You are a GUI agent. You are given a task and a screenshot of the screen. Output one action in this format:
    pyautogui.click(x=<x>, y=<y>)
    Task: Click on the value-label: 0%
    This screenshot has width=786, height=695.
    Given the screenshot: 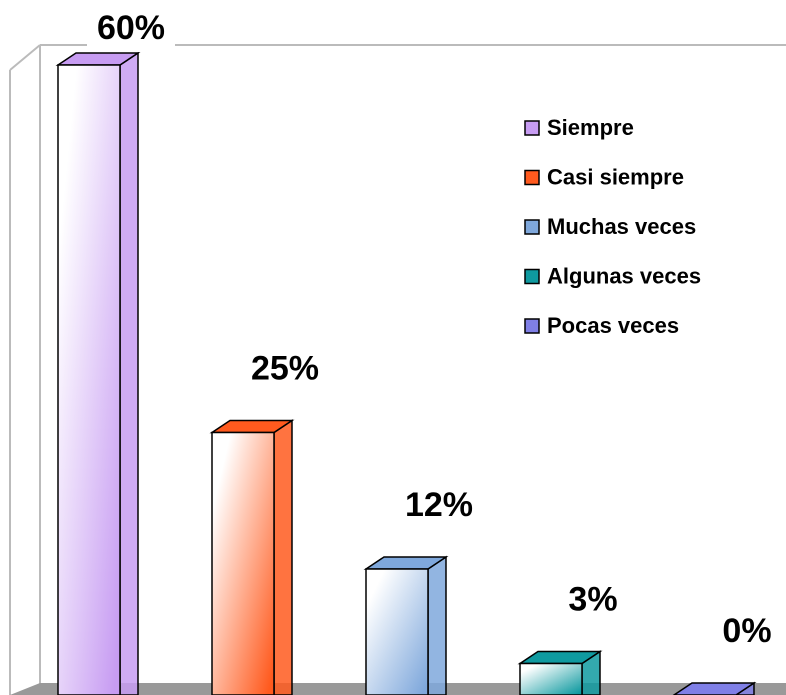 What is the action you would take?
    pyautogui.click(x=746, y=631)
    